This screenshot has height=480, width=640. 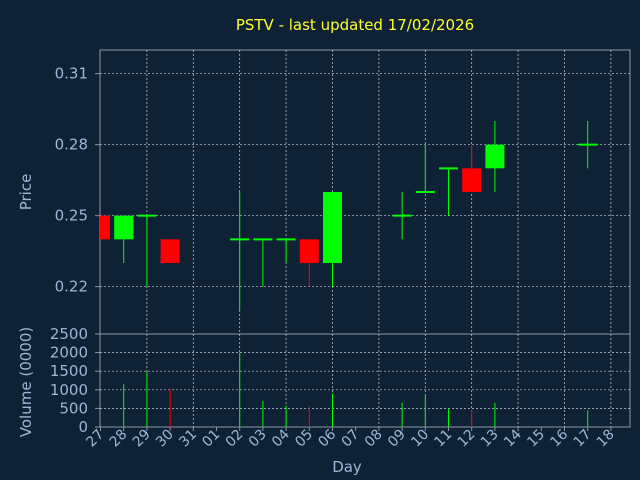 What do you see at coordinates (304, 439) in the screenshot?
I see `x-tick-label: 05` at bounding box center [304, 439].